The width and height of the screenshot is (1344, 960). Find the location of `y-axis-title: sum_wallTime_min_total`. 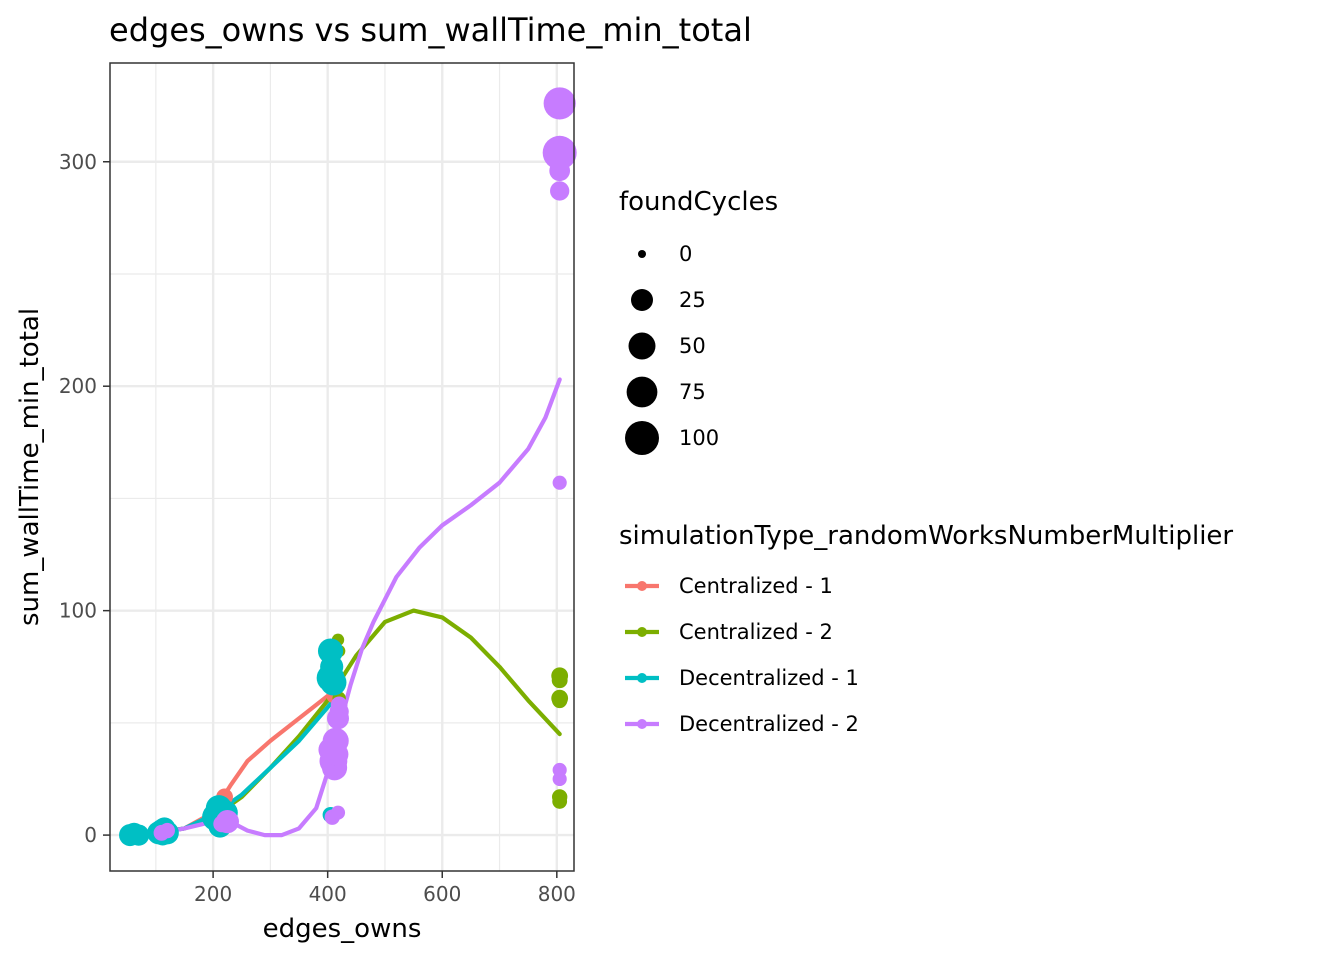

y-axis-title: sum_wallTime_min_total is located at coordinates (30, 467).